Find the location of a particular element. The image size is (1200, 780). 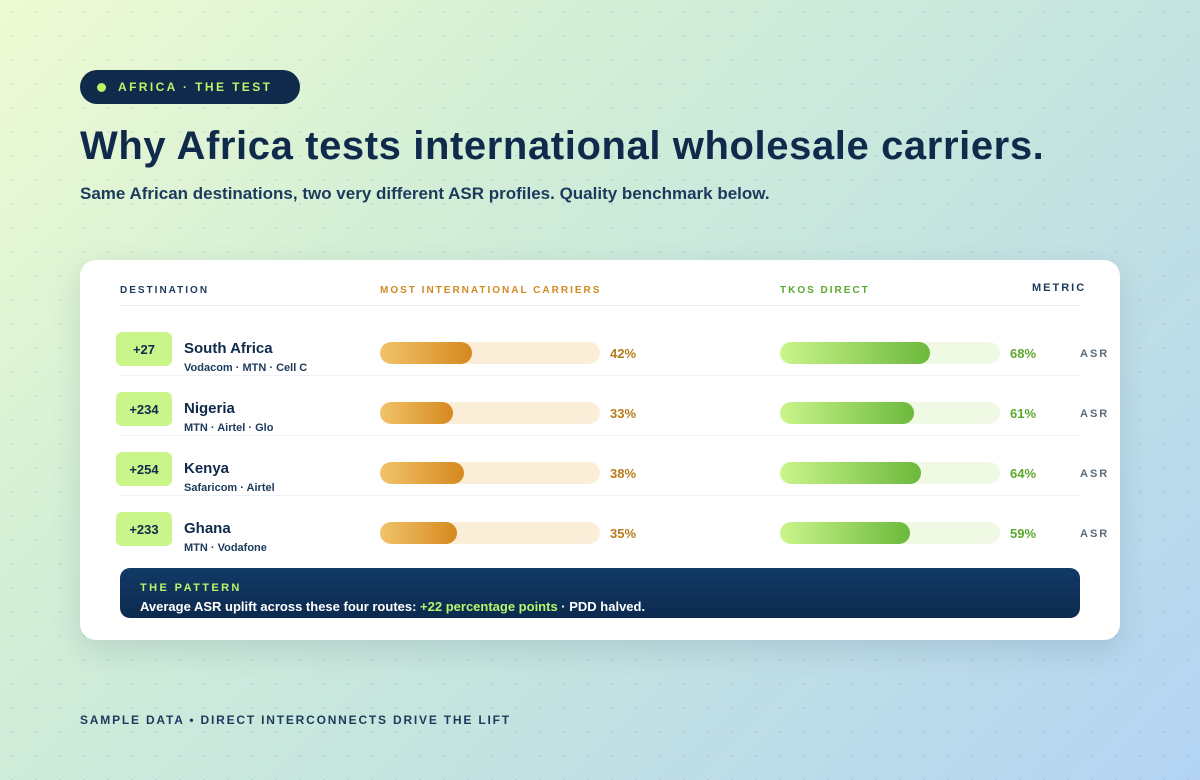

country-code-badge: +234 is located at coordinates (144, 409).